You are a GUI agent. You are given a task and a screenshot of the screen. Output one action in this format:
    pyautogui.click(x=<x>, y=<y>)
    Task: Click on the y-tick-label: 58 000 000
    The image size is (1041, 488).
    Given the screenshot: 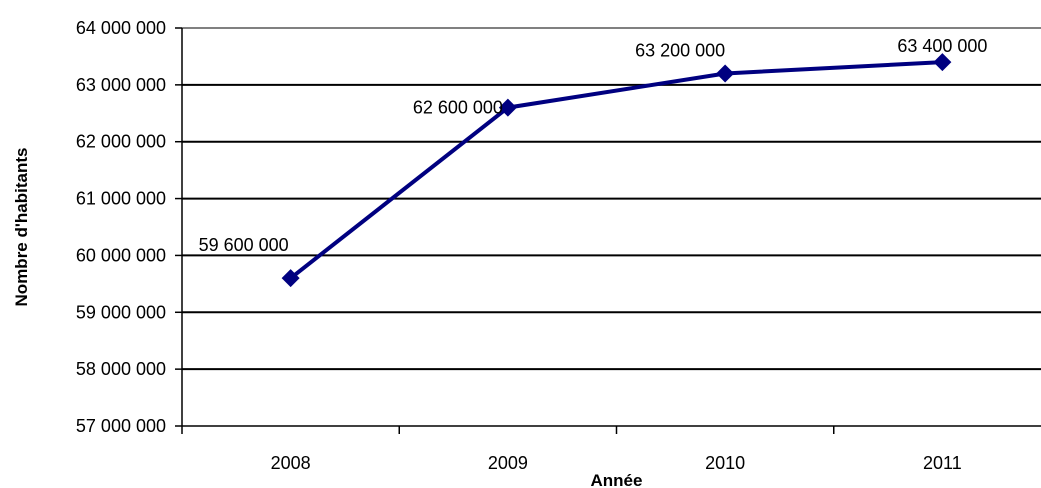 What is the action you would take?
    pyautogui.click(x=121, y=369)
    